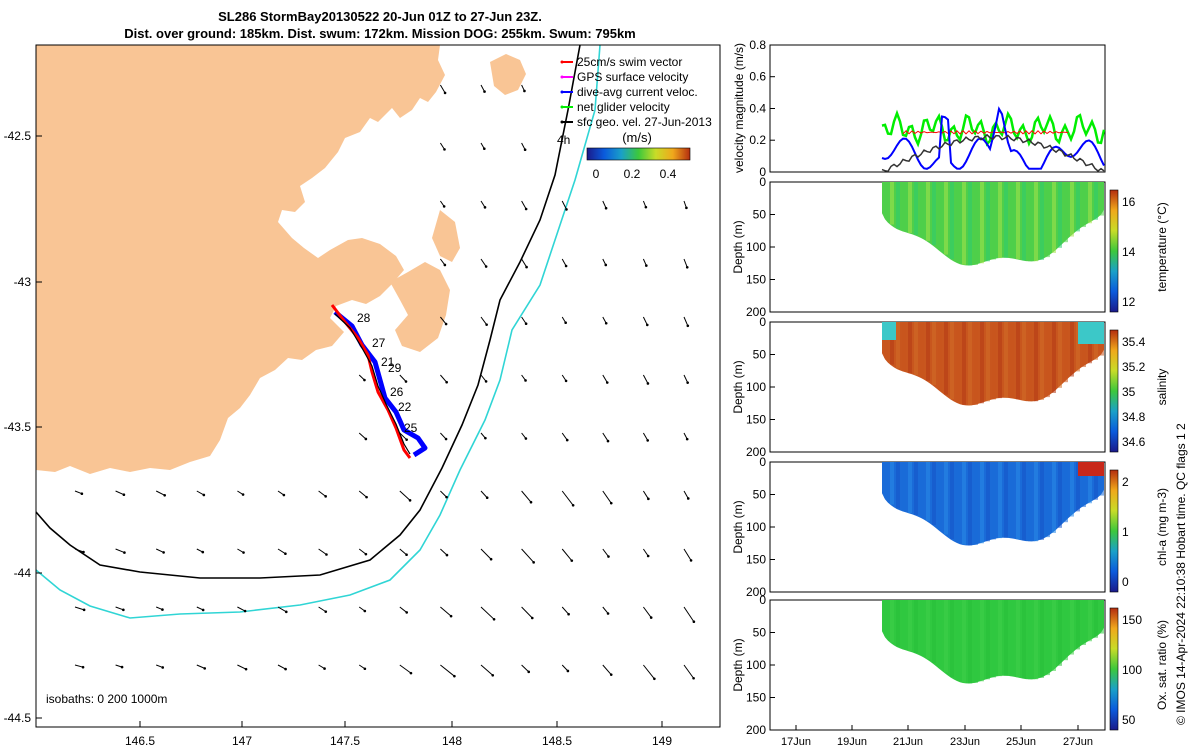  What do you see at coordinates (452, 741) in the screenshot?
I see `map-xtick-label: 148` at bounding box center [452, 741].